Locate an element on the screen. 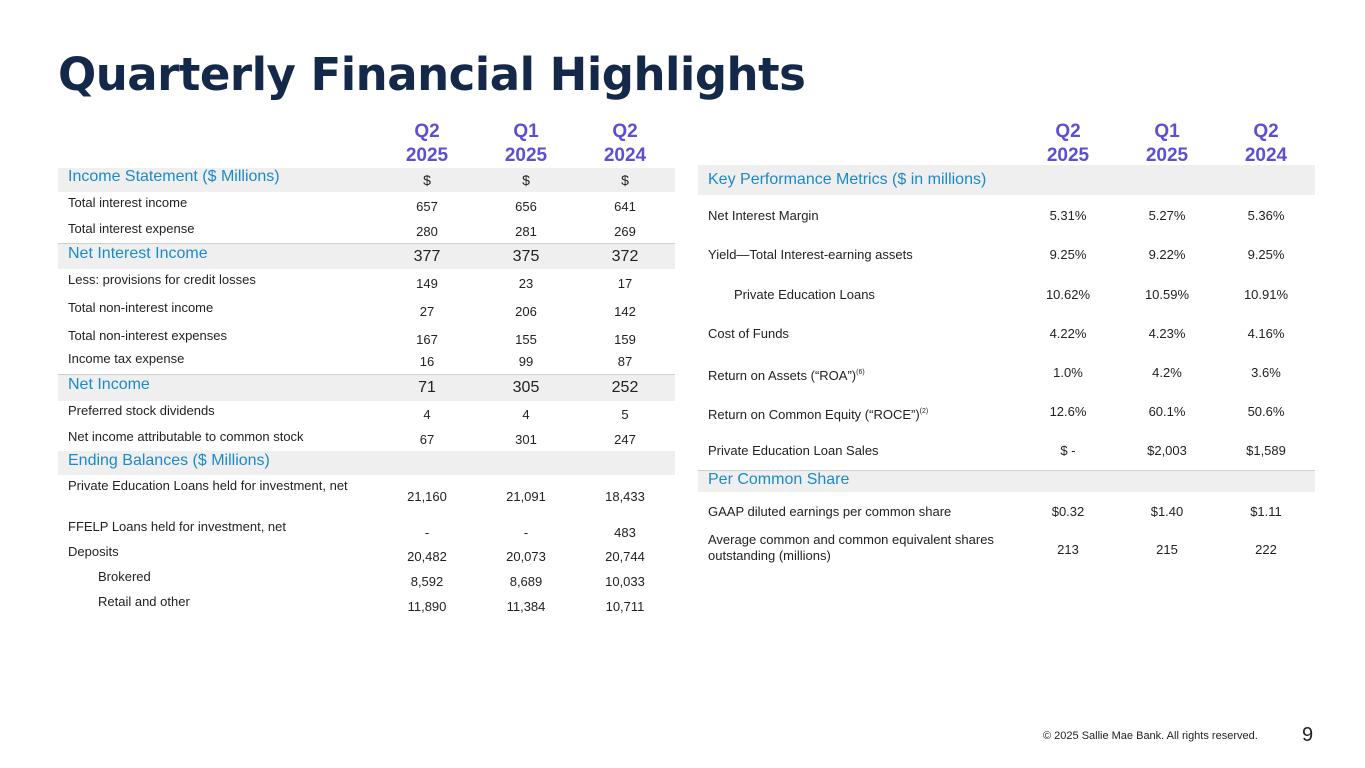  cell-value: 67 is located at coordinates (427, 439).